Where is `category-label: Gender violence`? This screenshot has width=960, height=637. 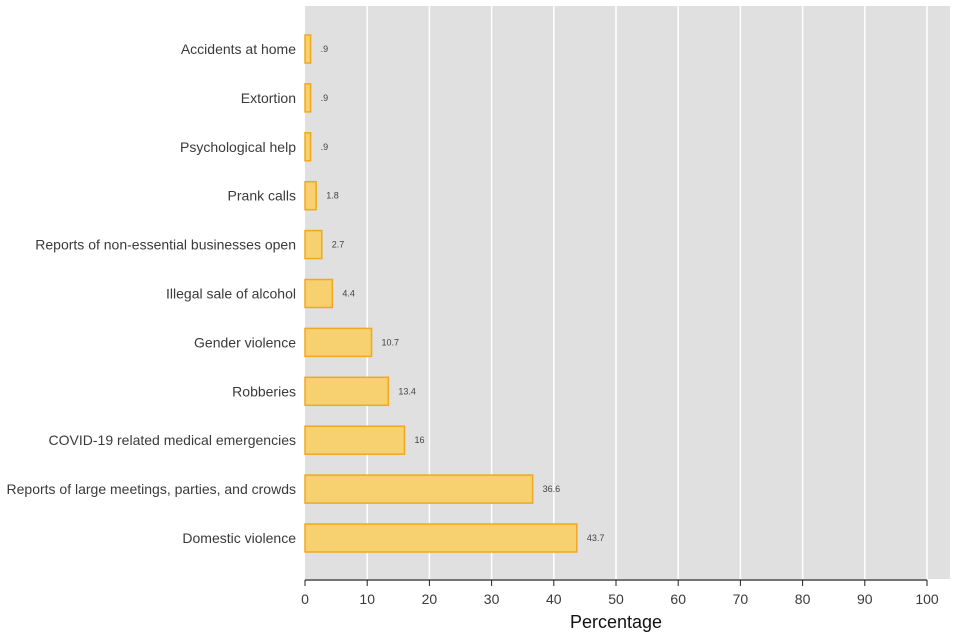
category-label: Gender violence is located at coordinates (245, 342).